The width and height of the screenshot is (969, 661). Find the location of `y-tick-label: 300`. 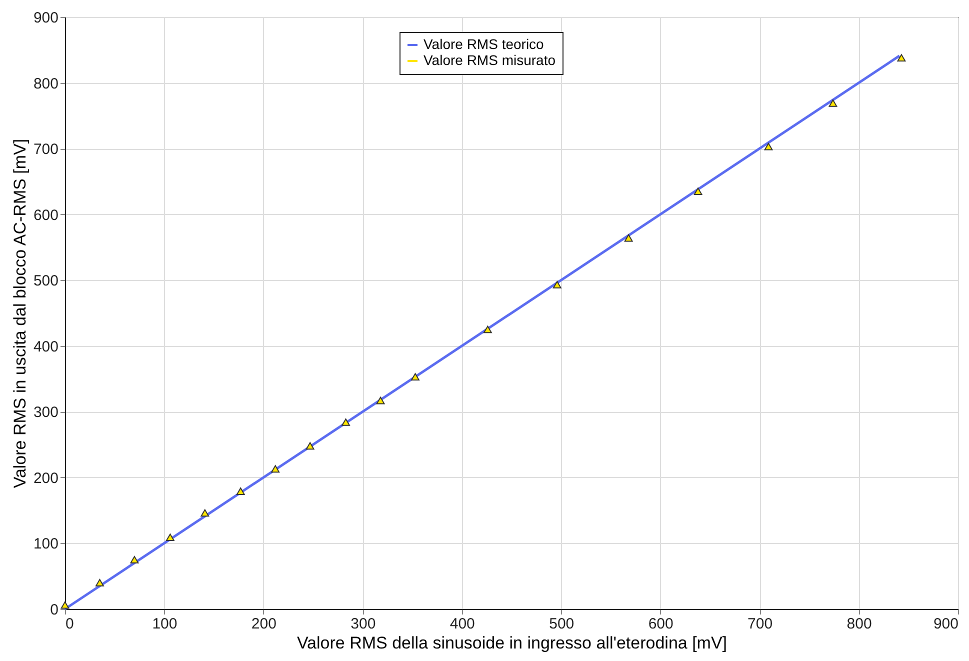

y-tick-label: 300 is located at coordinates (45, 413).